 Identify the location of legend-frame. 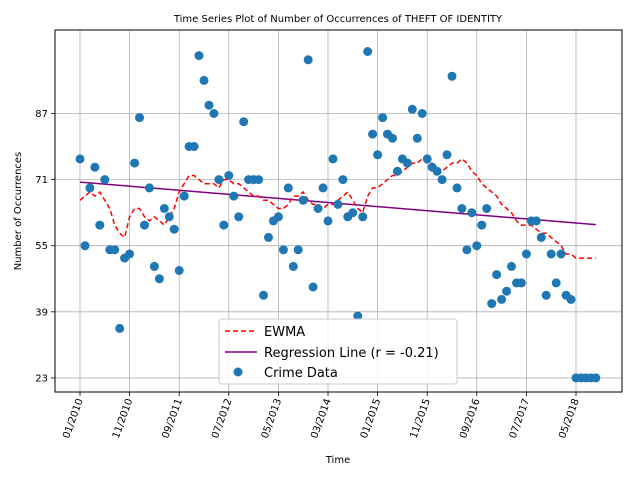
(338, 351).